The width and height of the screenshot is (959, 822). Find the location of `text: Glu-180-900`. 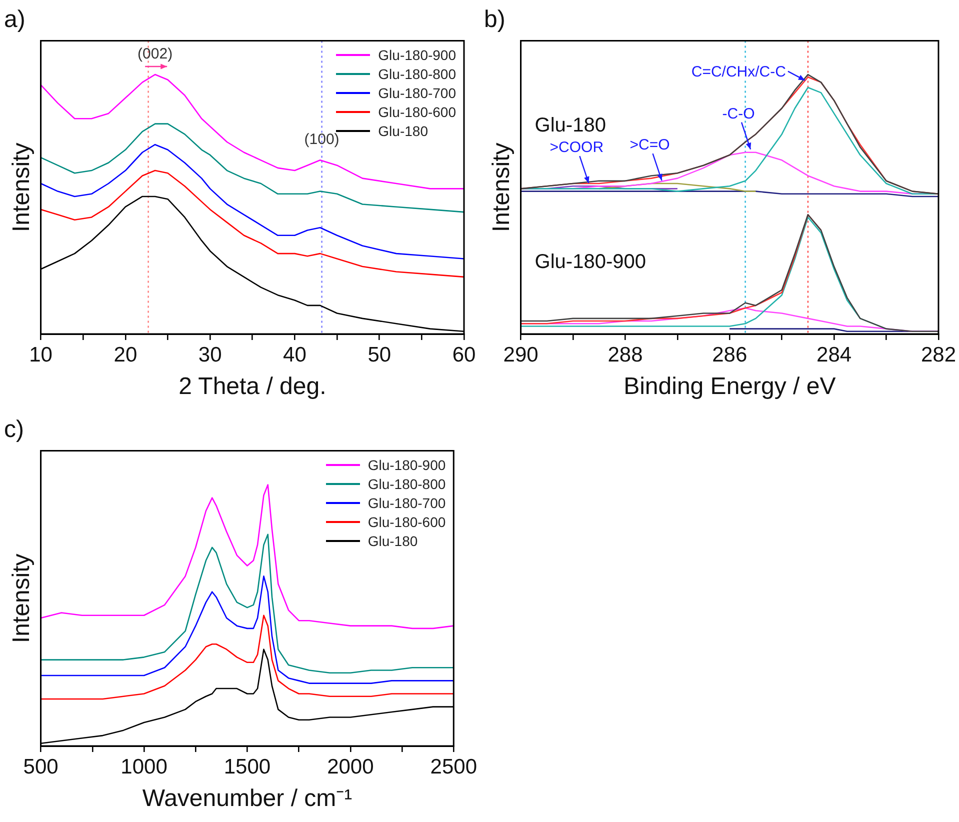

text: Glu-180-900 is located at coordinates (590, 261).